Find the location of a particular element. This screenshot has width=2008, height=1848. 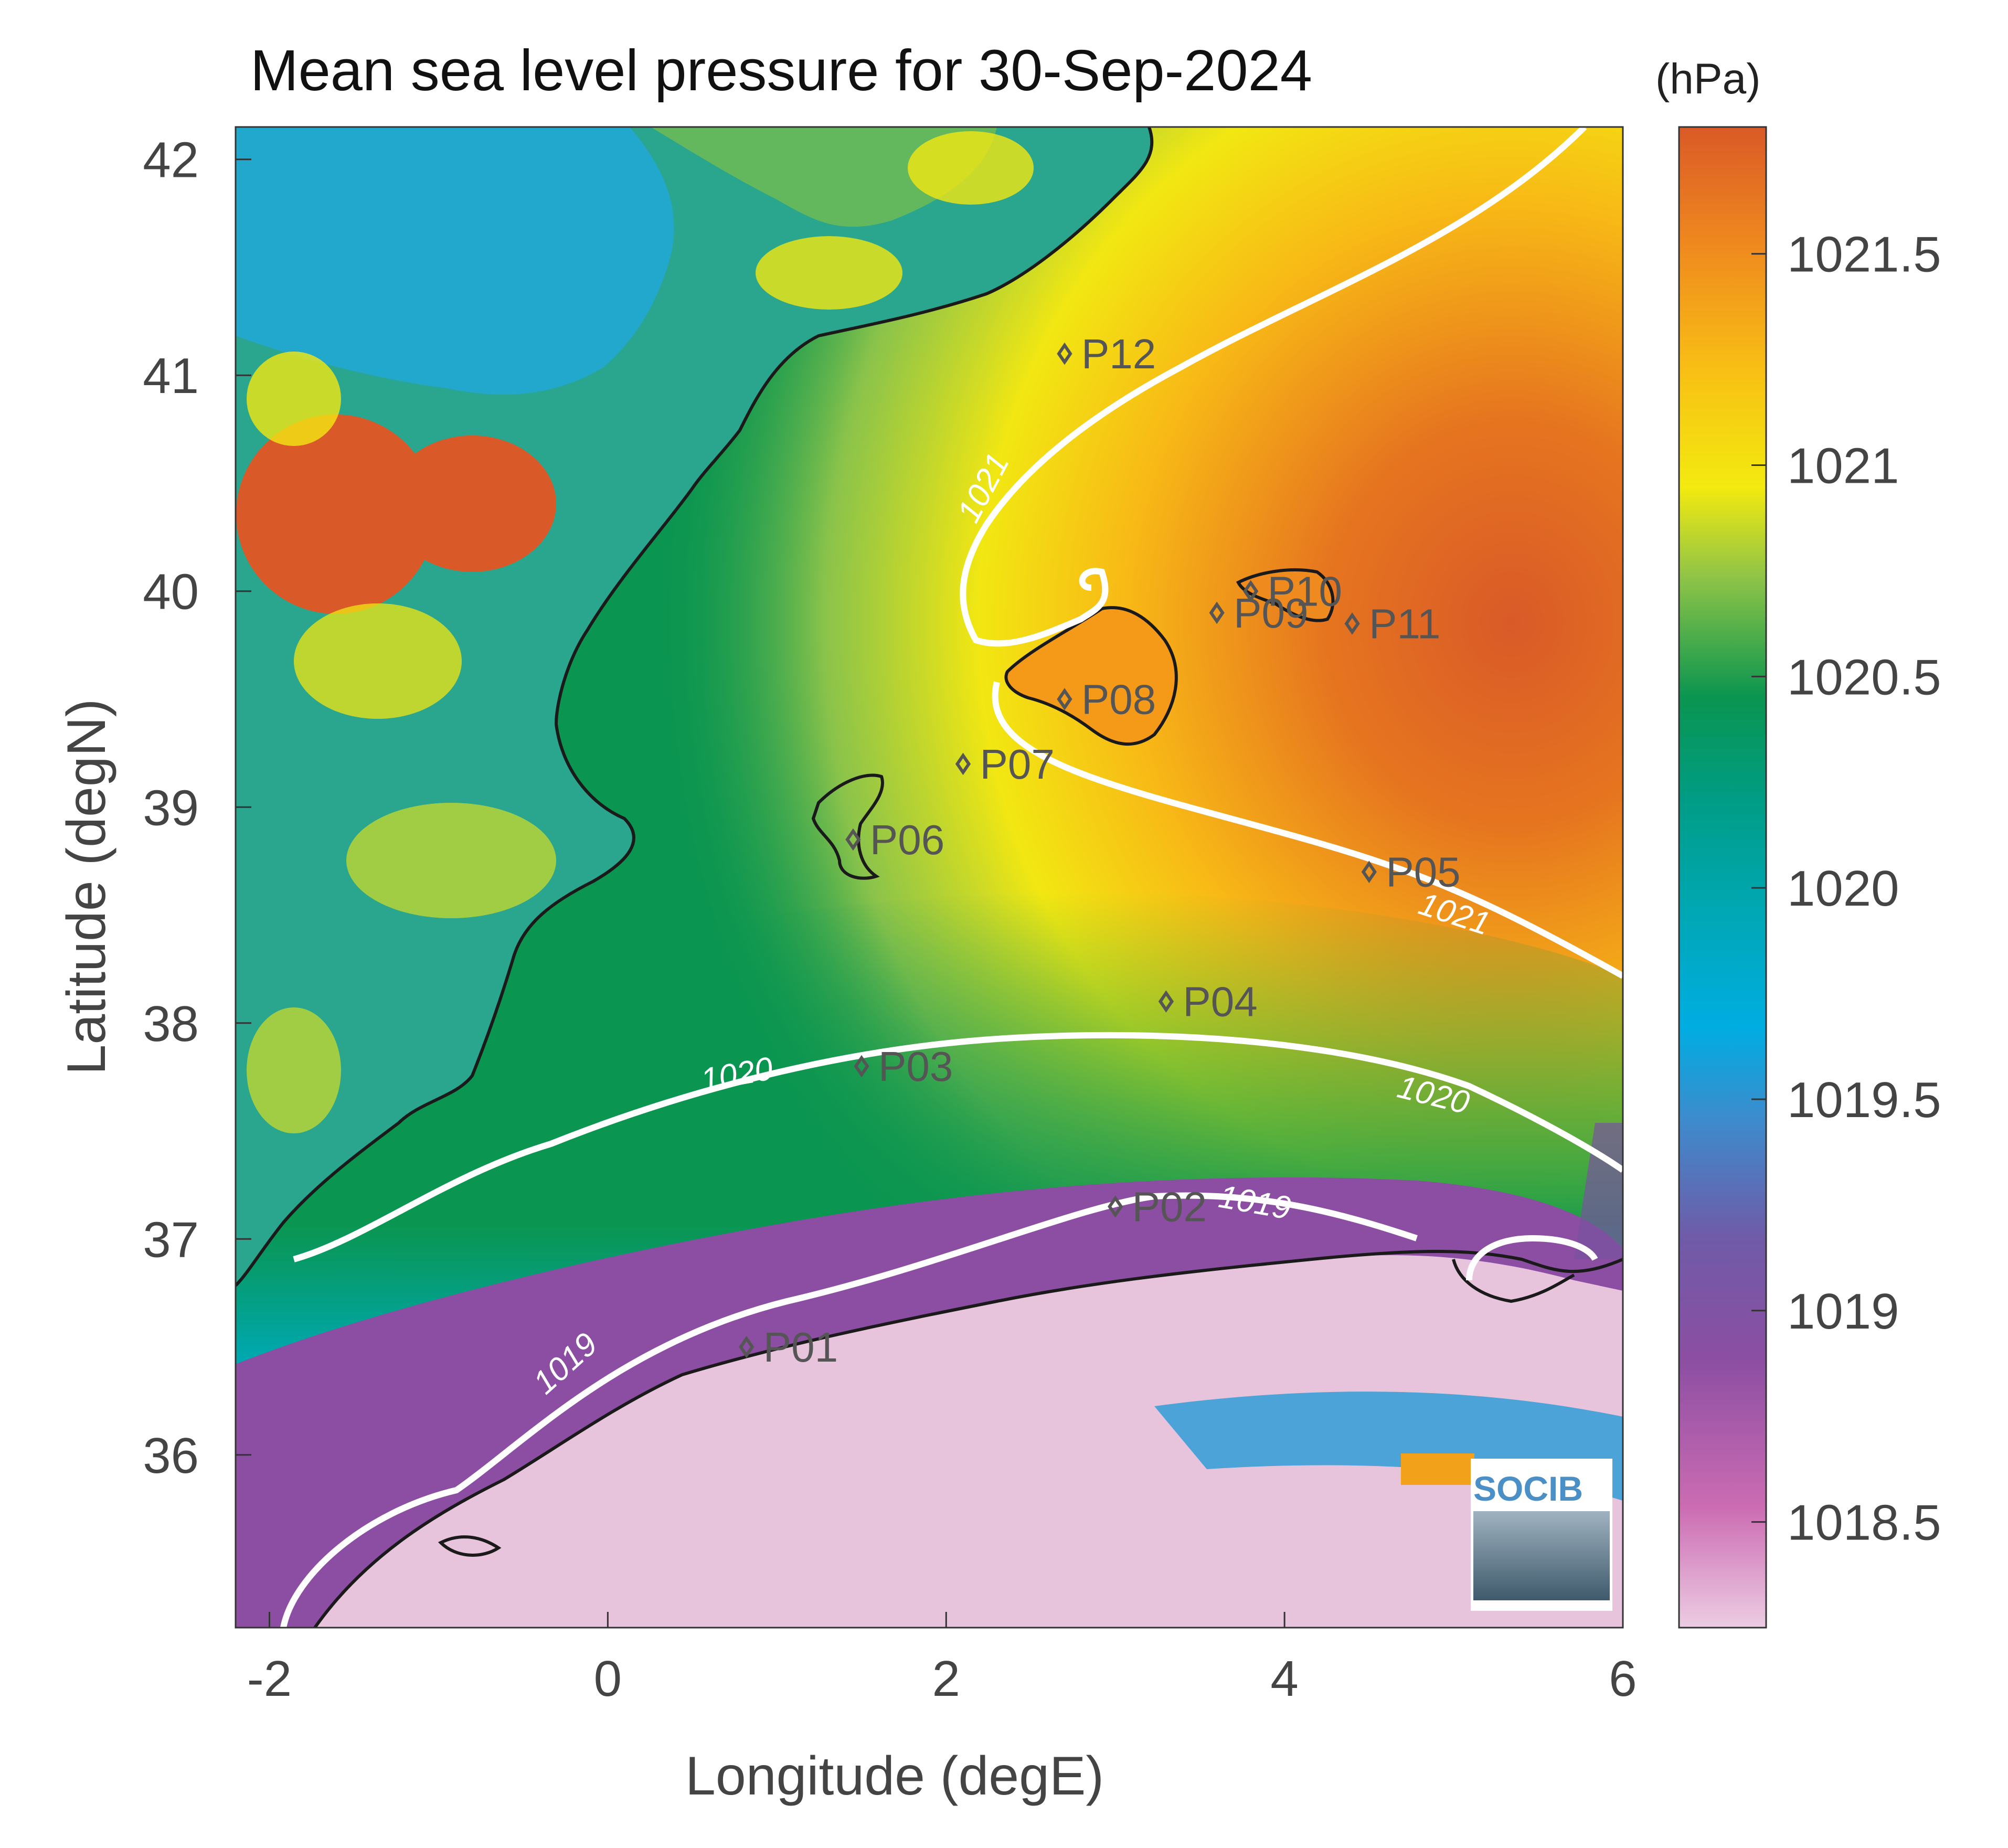

x-tick-label: 4 is located at coordinates (1284, 1679).